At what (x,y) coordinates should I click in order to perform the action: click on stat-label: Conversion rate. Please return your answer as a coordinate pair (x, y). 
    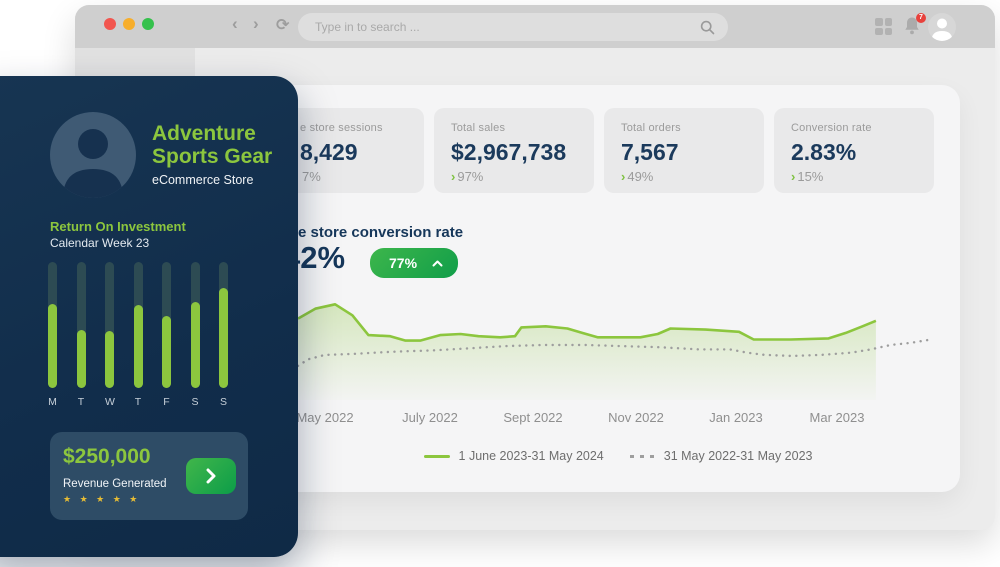
    Looking at the image, I should click on (831, 128).